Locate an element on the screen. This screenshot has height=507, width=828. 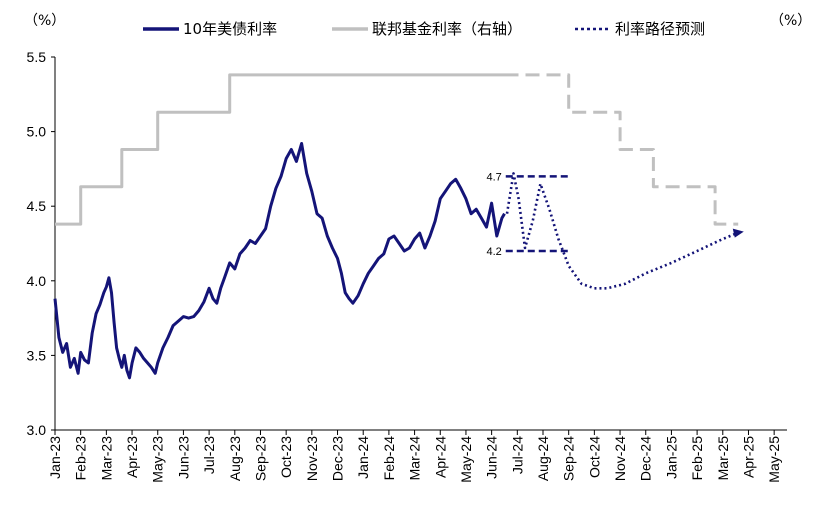
x-tick-label: Feb-24 is located at coordinates (389, 458).